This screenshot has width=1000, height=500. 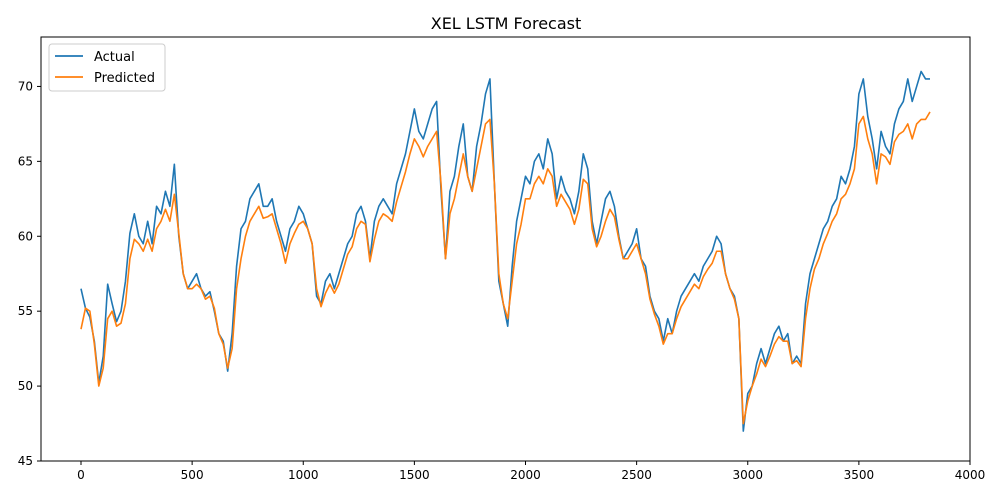 What do you see at coordinates (107, 67) in the screenshot?
I see `legend: Actual Predicted` at bounding box center [107, 67].